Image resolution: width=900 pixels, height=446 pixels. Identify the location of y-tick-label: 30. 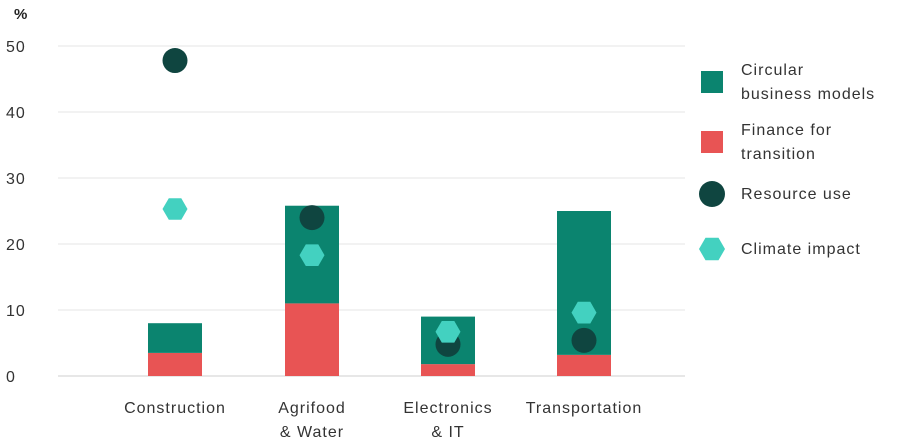
(16, 179).